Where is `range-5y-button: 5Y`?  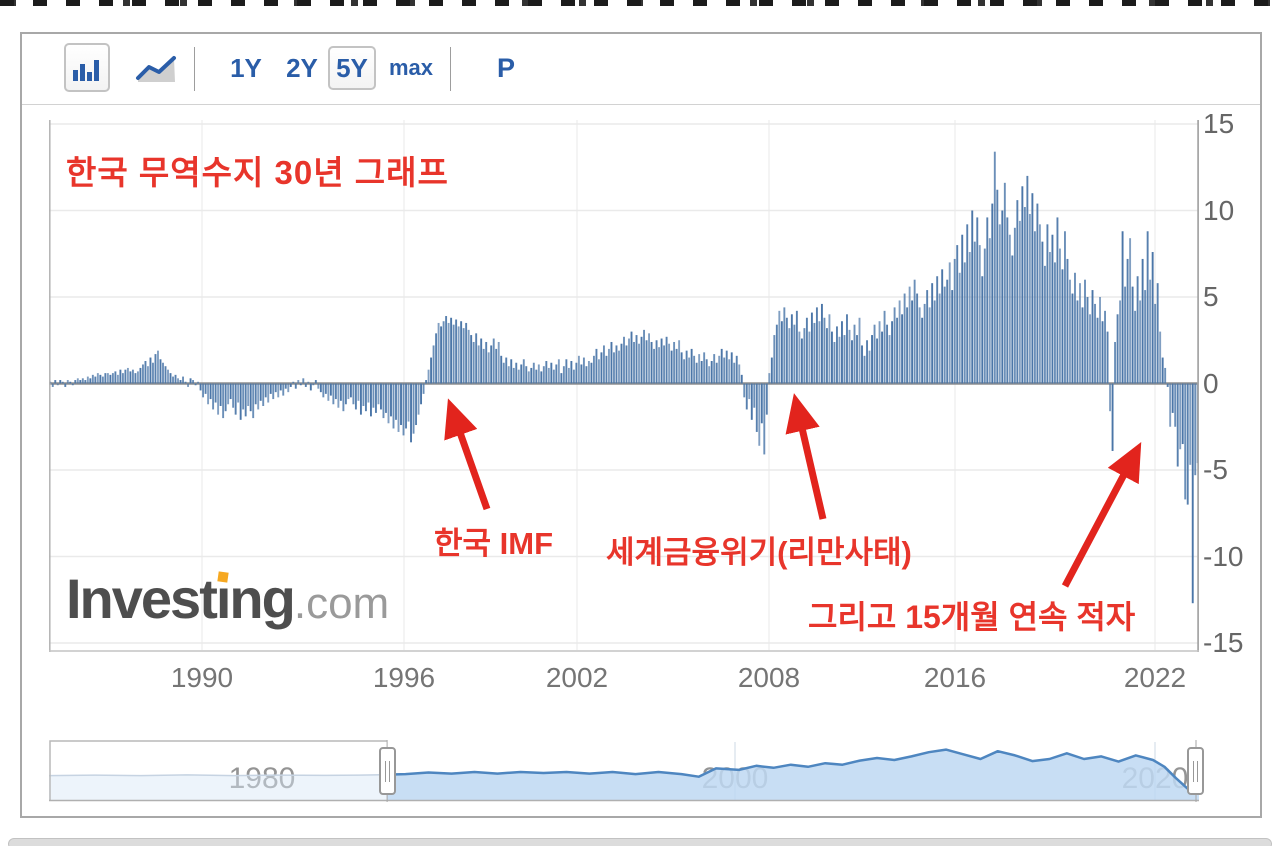 range-5y-button: 5Y is located at coordinates (352, 68).